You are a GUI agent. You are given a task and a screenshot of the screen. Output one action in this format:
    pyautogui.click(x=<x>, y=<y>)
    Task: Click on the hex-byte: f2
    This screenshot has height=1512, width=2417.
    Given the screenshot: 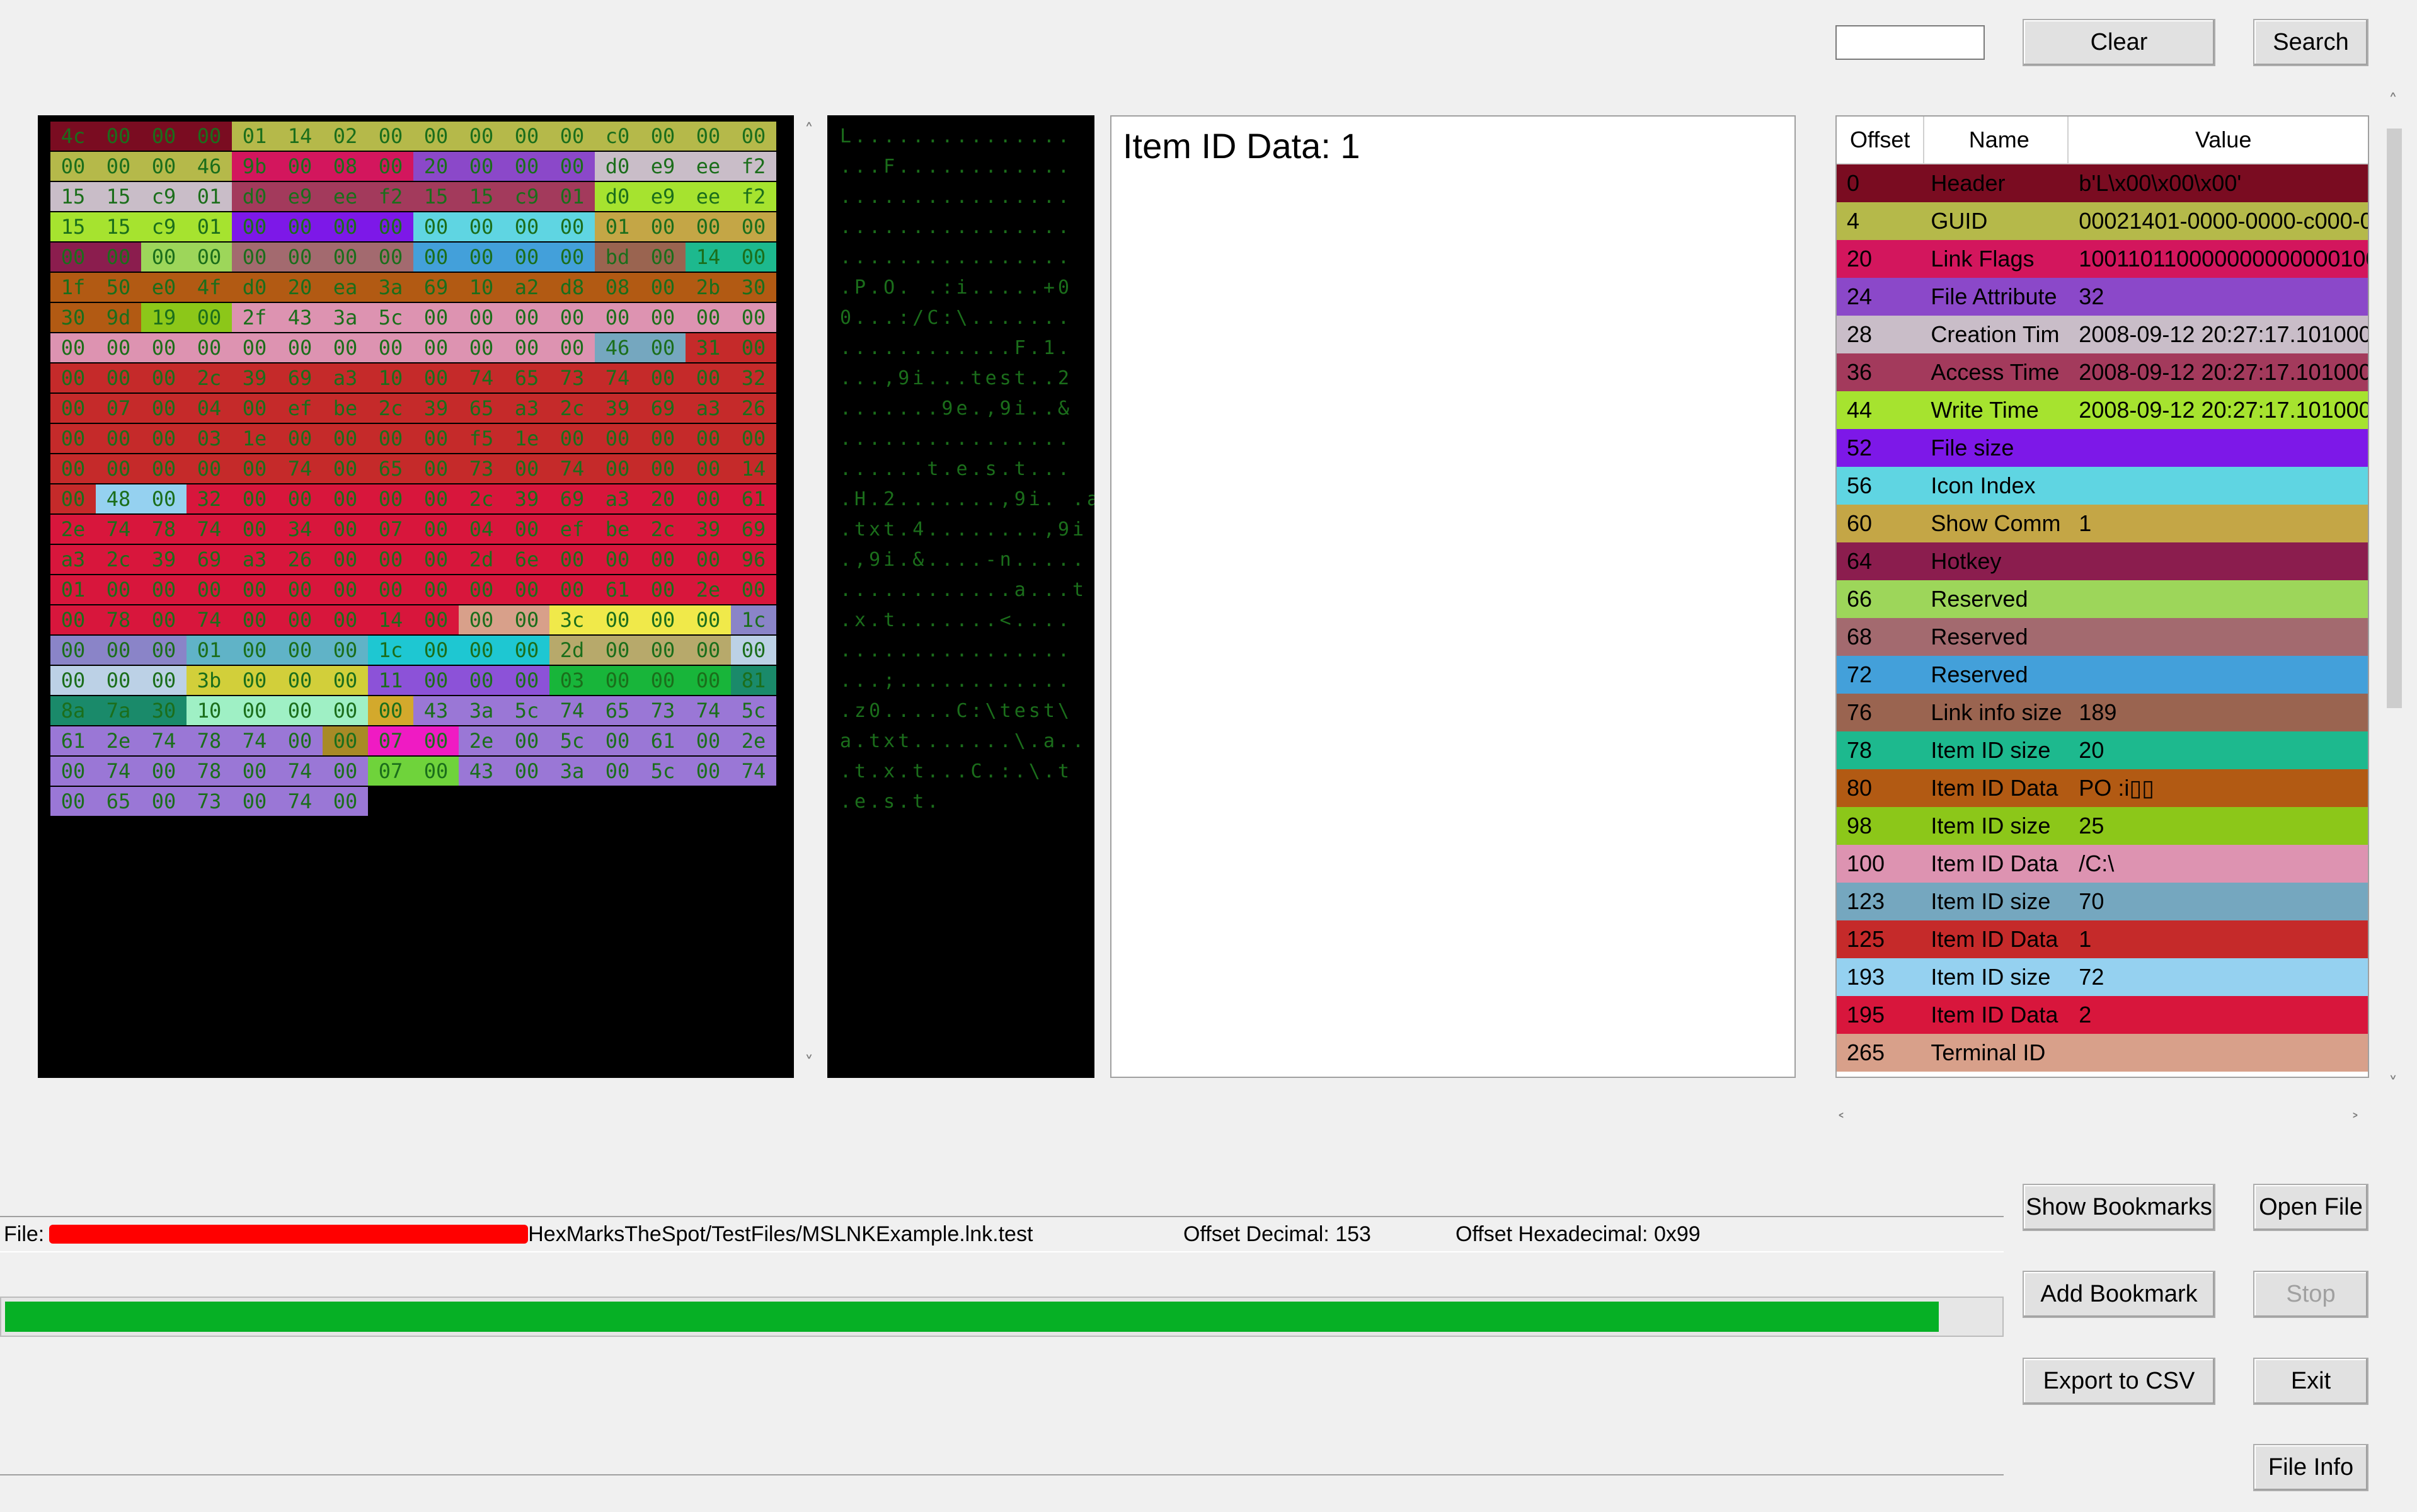 What is the action you would take?
    pyautogui.click(x=754, y=196)
    